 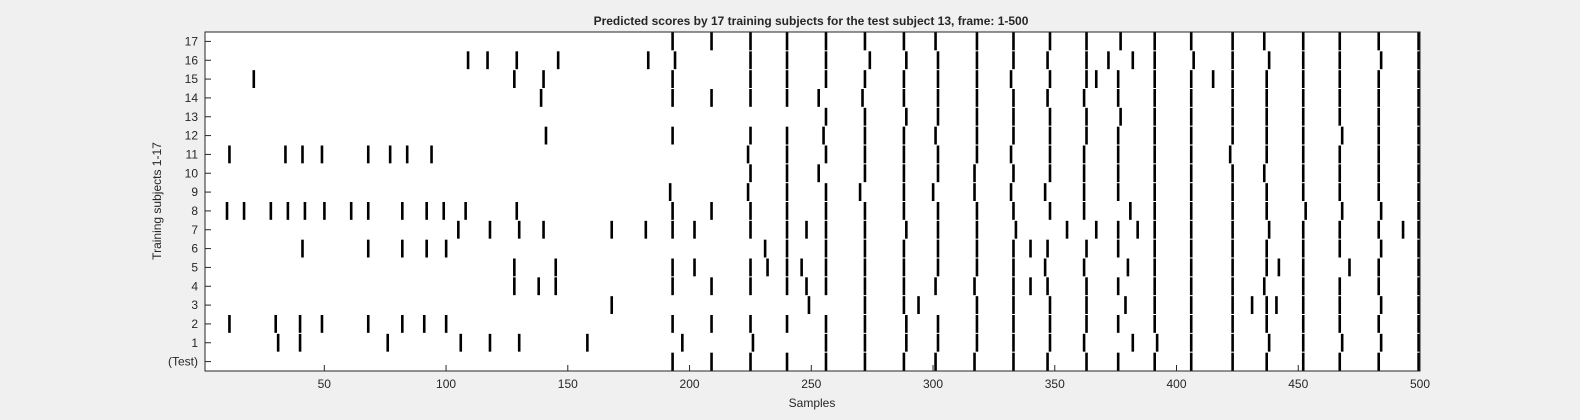 I want to click on x-tick-label-50: 50, so click(x=325, y=384).